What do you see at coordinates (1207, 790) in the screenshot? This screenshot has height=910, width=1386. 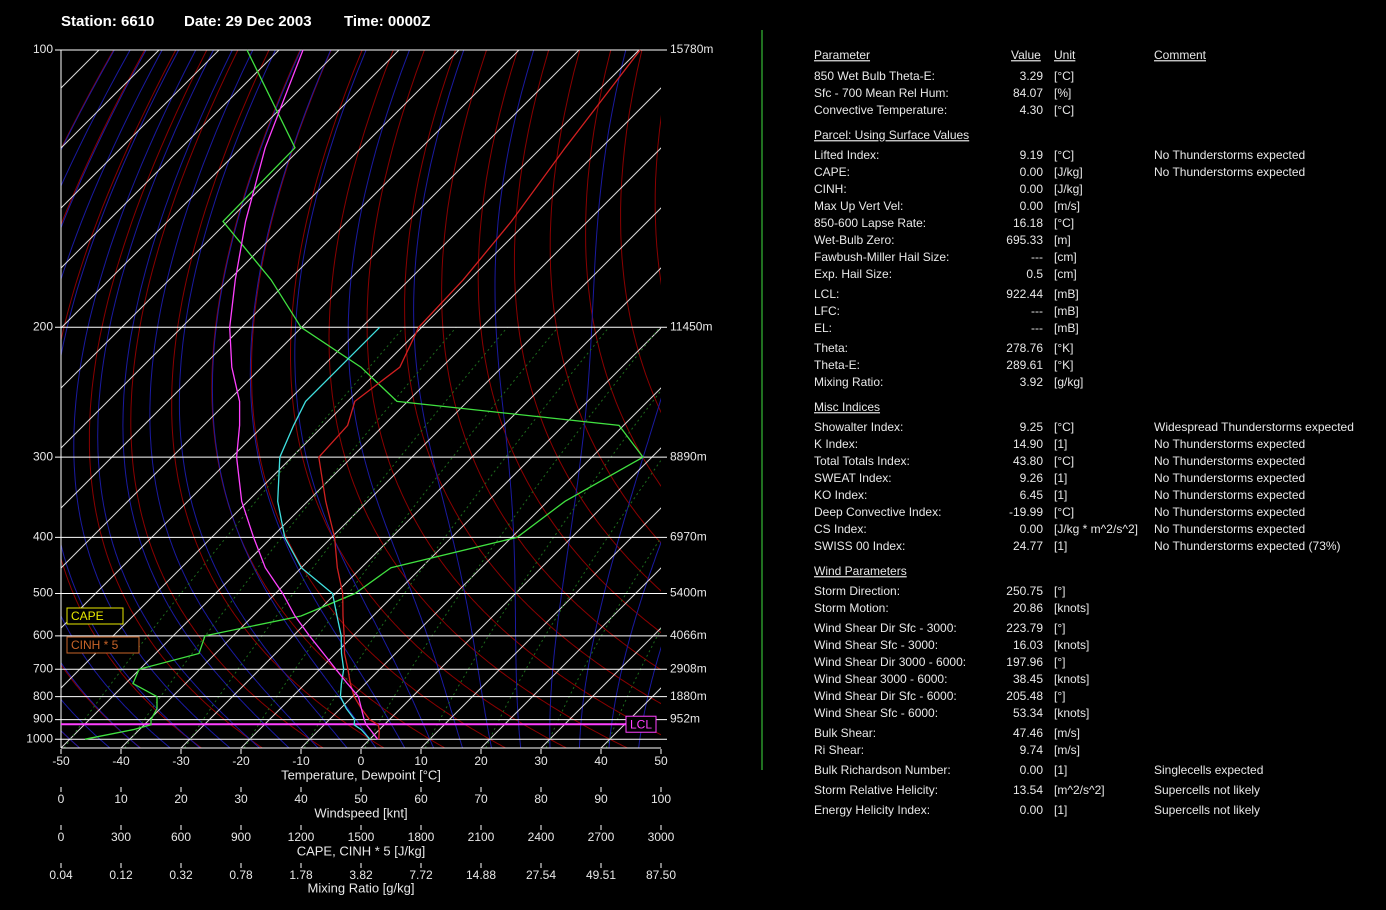 I see `param-comment: Supercells not likely` at bounding box center [1207, 790].